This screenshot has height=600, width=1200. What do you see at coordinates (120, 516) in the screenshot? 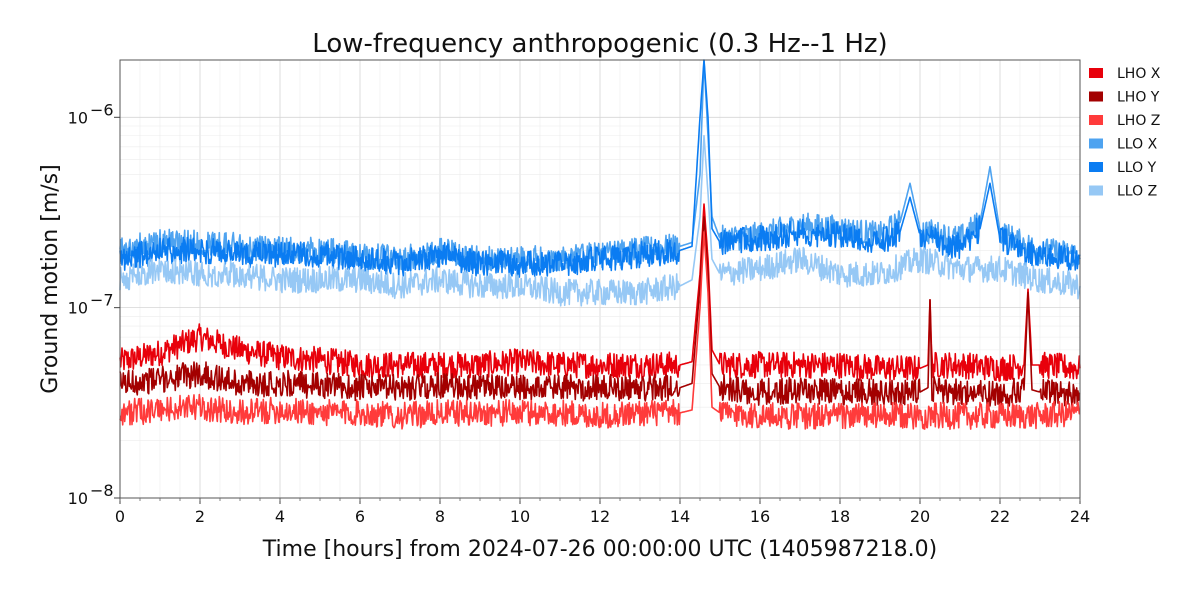
I see `x-tick-label: 0` at bounding box center [120, 516].